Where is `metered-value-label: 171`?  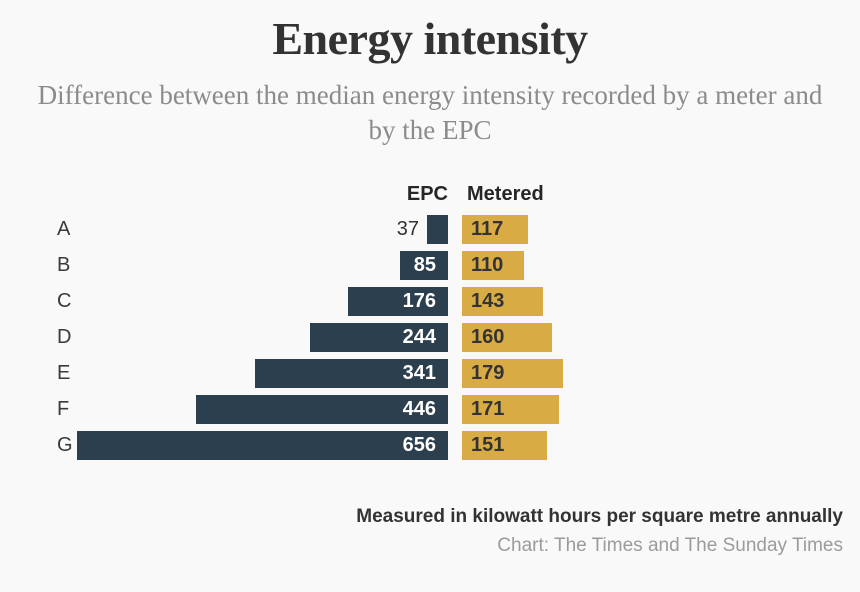
metered-value-label: 171 is located at coordinates (488, 408).